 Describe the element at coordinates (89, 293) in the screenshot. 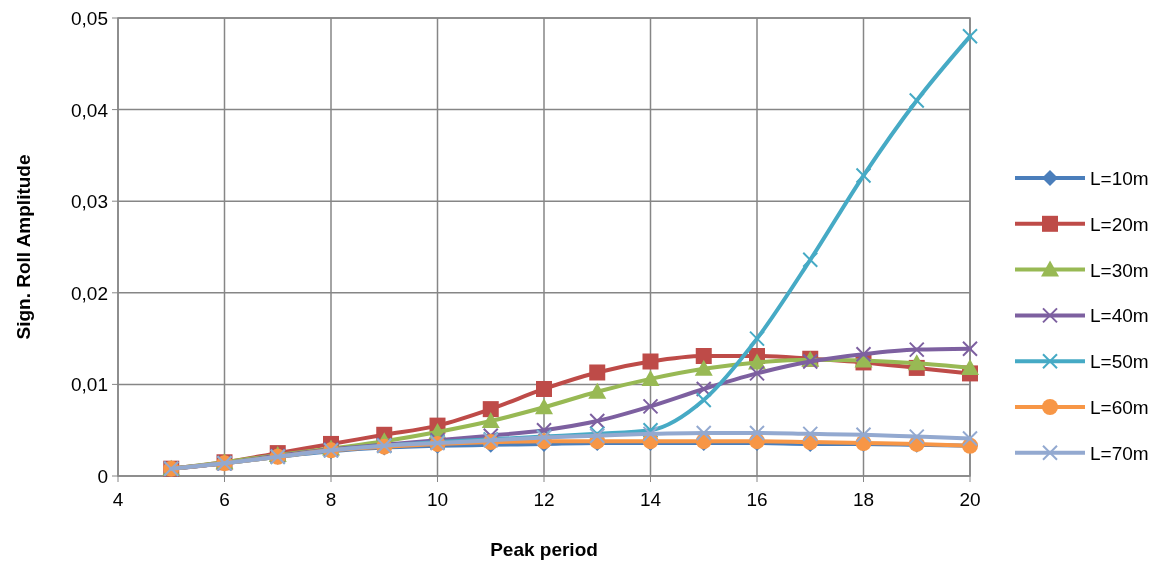

I see `y-tick-label: 0,02` at that location.